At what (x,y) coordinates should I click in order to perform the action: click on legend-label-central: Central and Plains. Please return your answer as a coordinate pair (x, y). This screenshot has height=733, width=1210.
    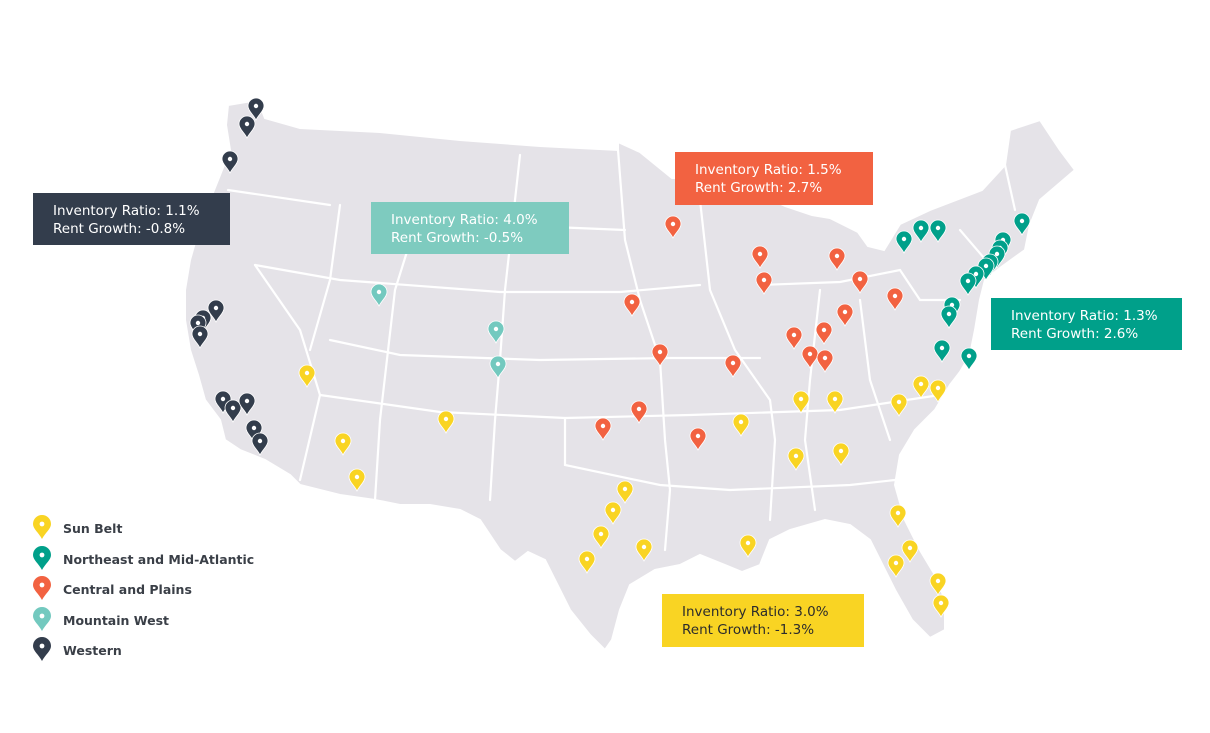
    Looking at the image, I should click on (127, 589).